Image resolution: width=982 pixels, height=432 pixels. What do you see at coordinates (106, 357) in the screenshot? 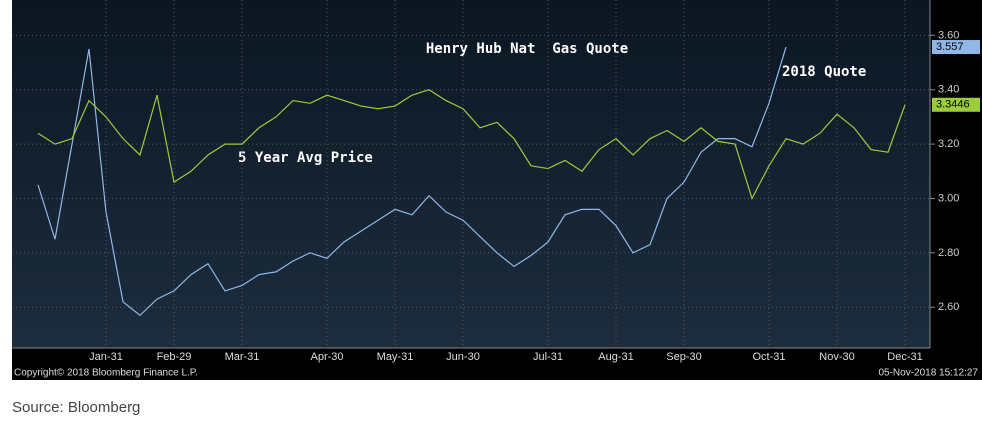
I see `x-tick-label: Jan-31` at bounding box center [106, 357].